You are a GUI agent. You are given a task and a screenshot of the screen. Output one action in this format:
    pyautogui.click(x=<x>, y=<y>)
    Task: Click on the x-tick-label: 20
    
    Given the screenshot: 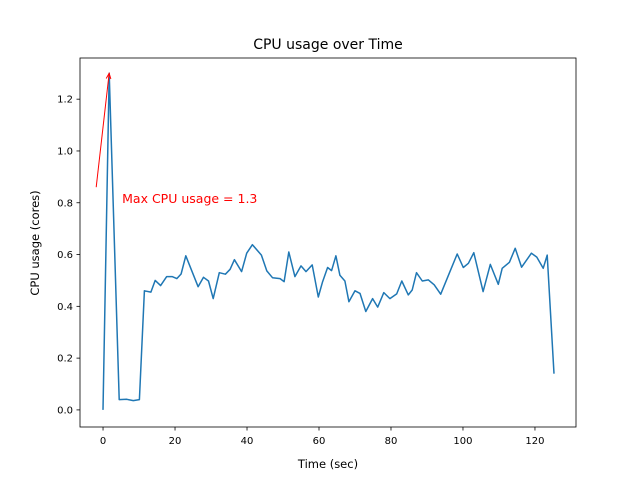 What is the action you would take?
    pyautogui.click(x=175, y=441)
    